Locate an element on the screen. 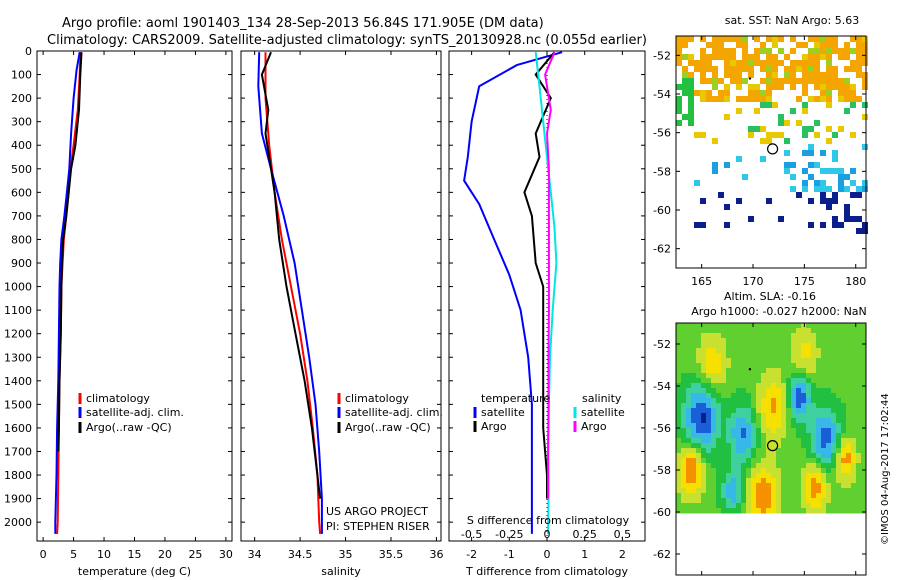  legend-label: satellite is located at coordinates (503, 412).